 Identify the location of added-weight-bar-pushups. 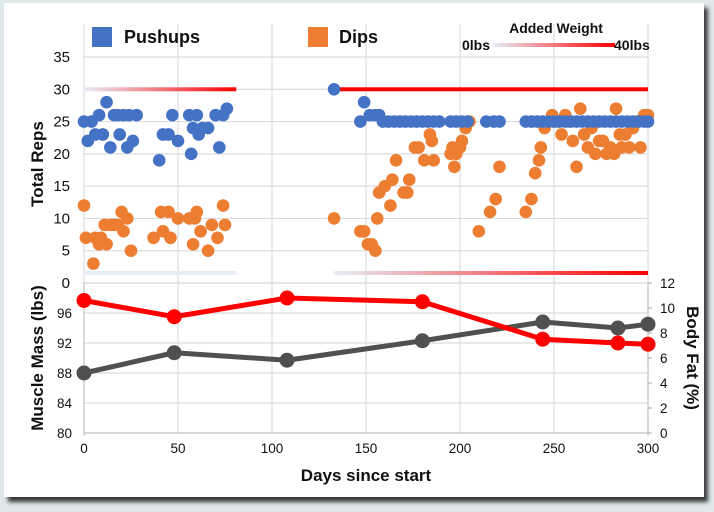
(491, 89).